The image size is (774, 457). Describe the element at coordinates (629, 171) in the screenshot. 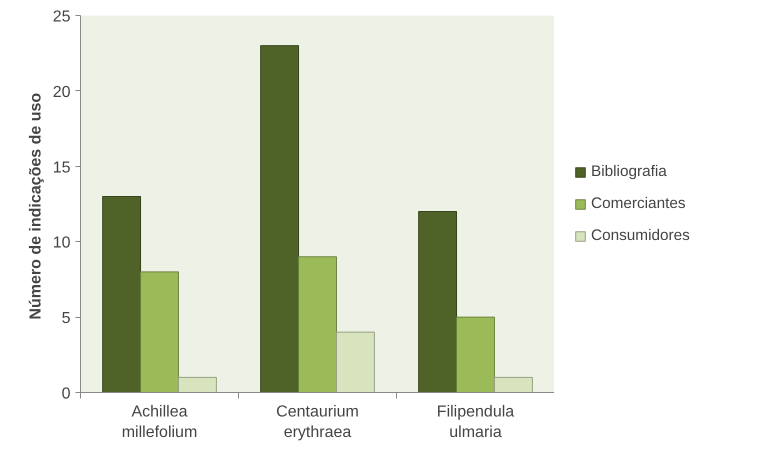

I see `legend-label: Bibliografia` at that location.